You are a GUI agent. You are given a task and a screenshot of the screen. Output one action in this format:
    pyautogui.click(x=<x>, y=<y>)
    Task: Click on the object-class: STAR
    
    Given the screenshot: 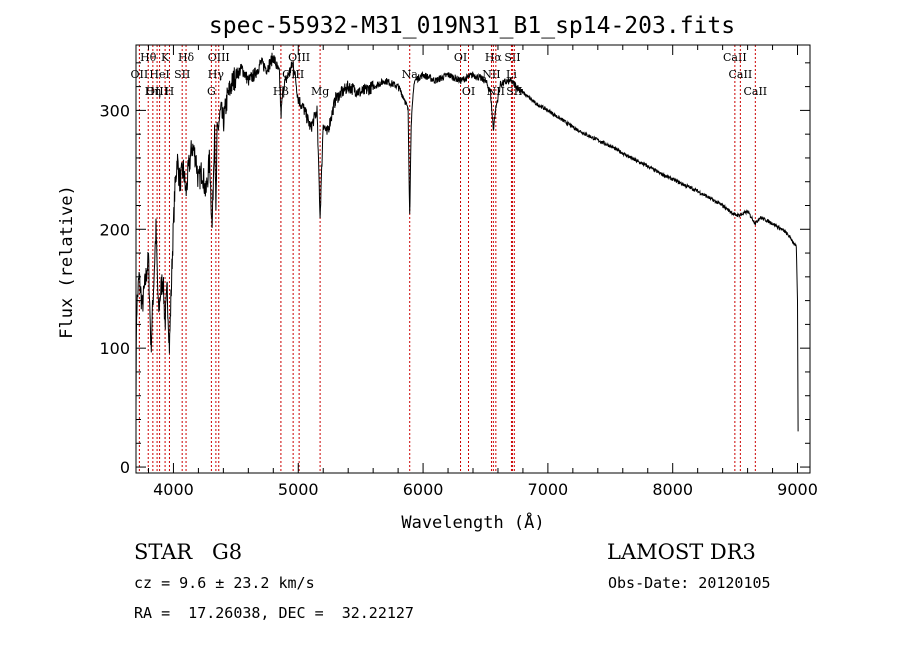 What is the action you would take?
    pyautogui.click(x=163, y=552)
    